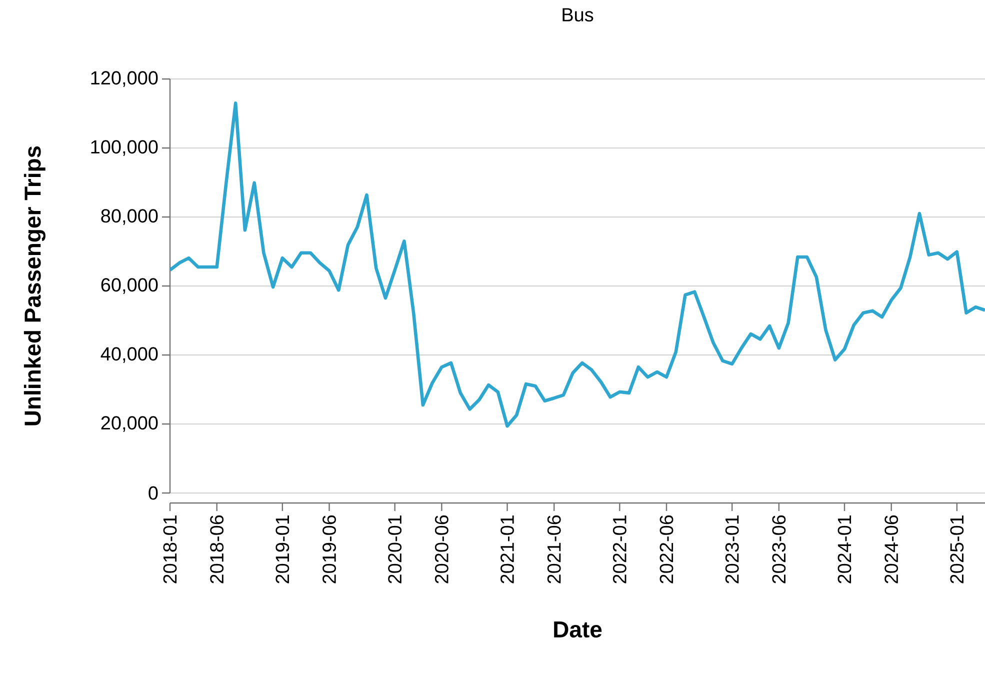  What do you see at coordinates (129, 424) in the screenshot?
I see `y-tick-label: 20,000` at bounding box center [129, 424].